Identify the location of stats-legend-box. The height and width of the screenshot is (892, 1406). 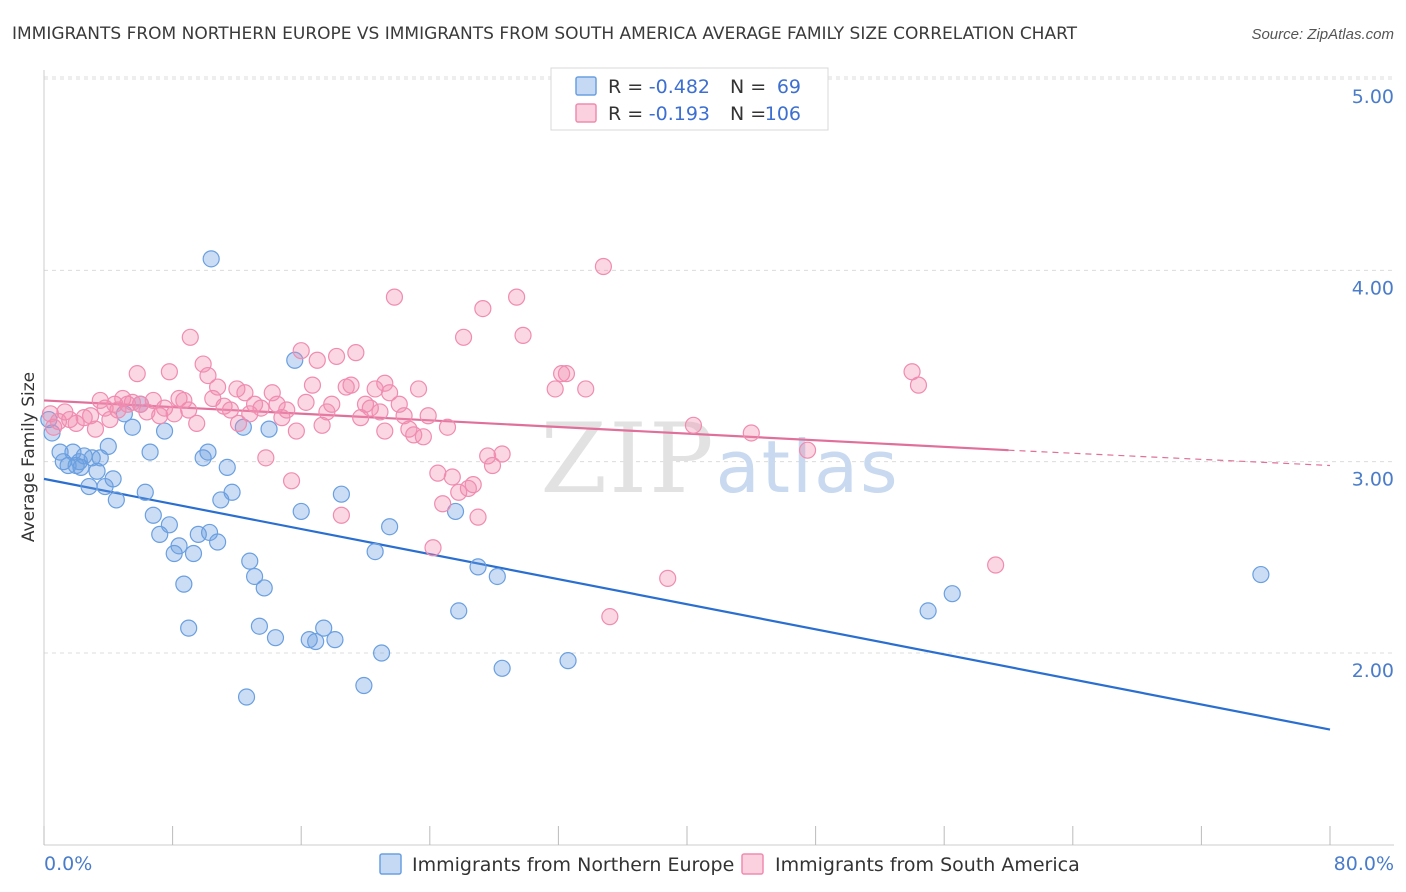
(689, 99).